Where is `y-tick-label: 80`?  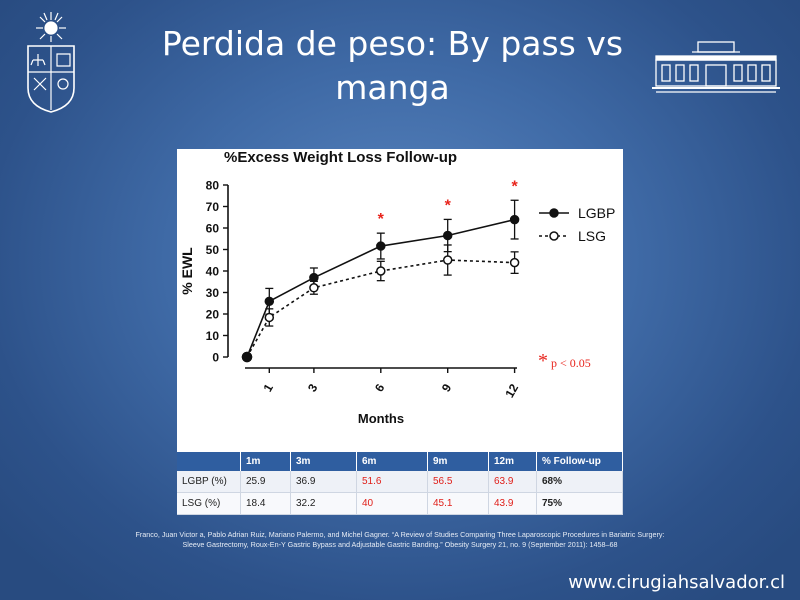 y-tick-label: 80 is located at coordinates (213, 186).